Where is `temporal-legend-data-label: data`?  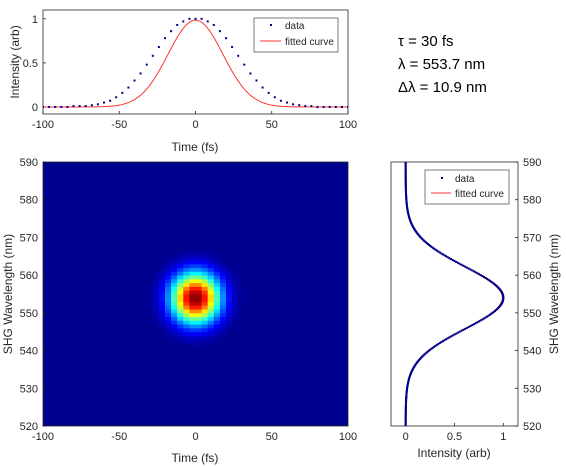 temporal-legend-data-label: data is located at coordinates (295, 26).